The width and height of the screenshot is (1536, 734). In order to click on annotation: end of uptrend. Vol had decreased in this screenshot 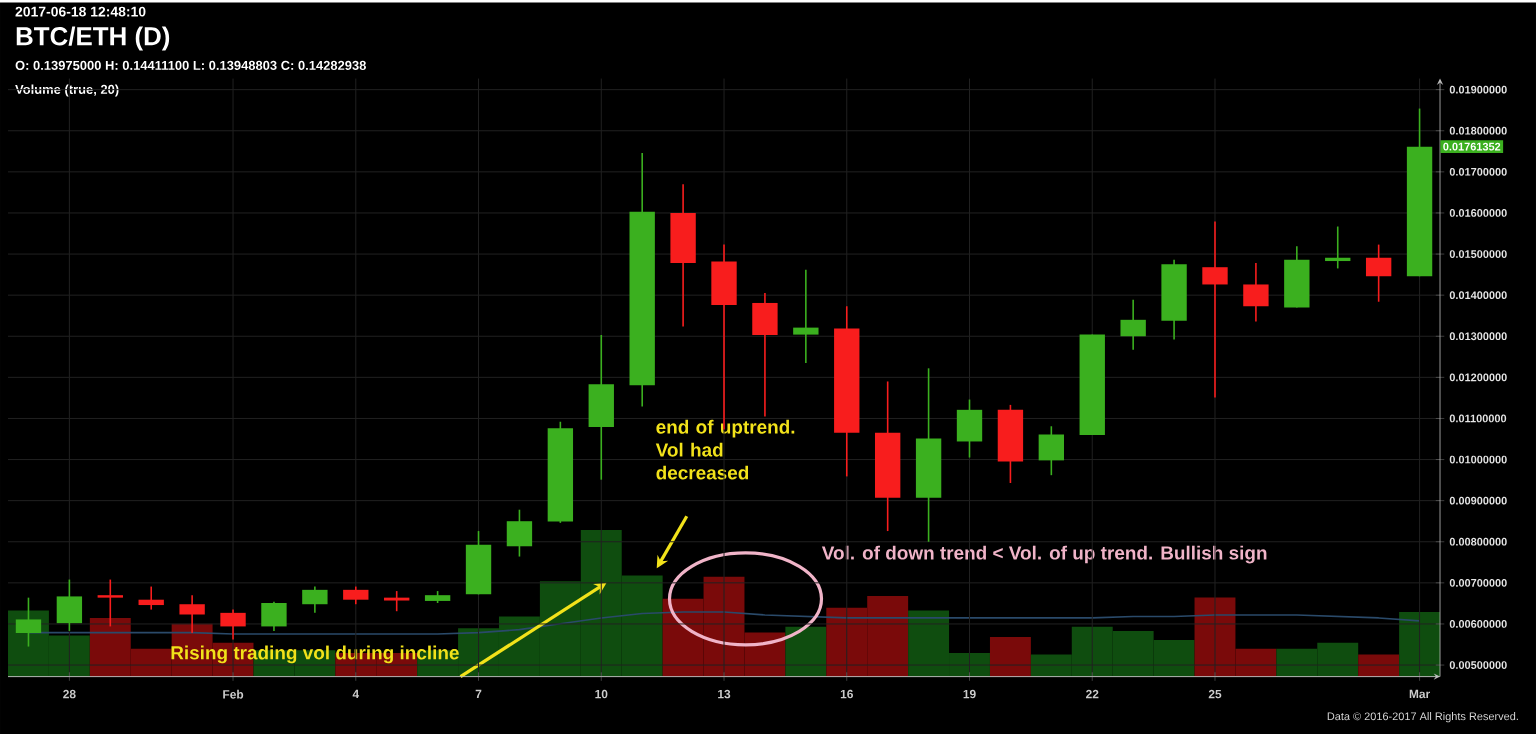, I will do `click(725, 449)`.